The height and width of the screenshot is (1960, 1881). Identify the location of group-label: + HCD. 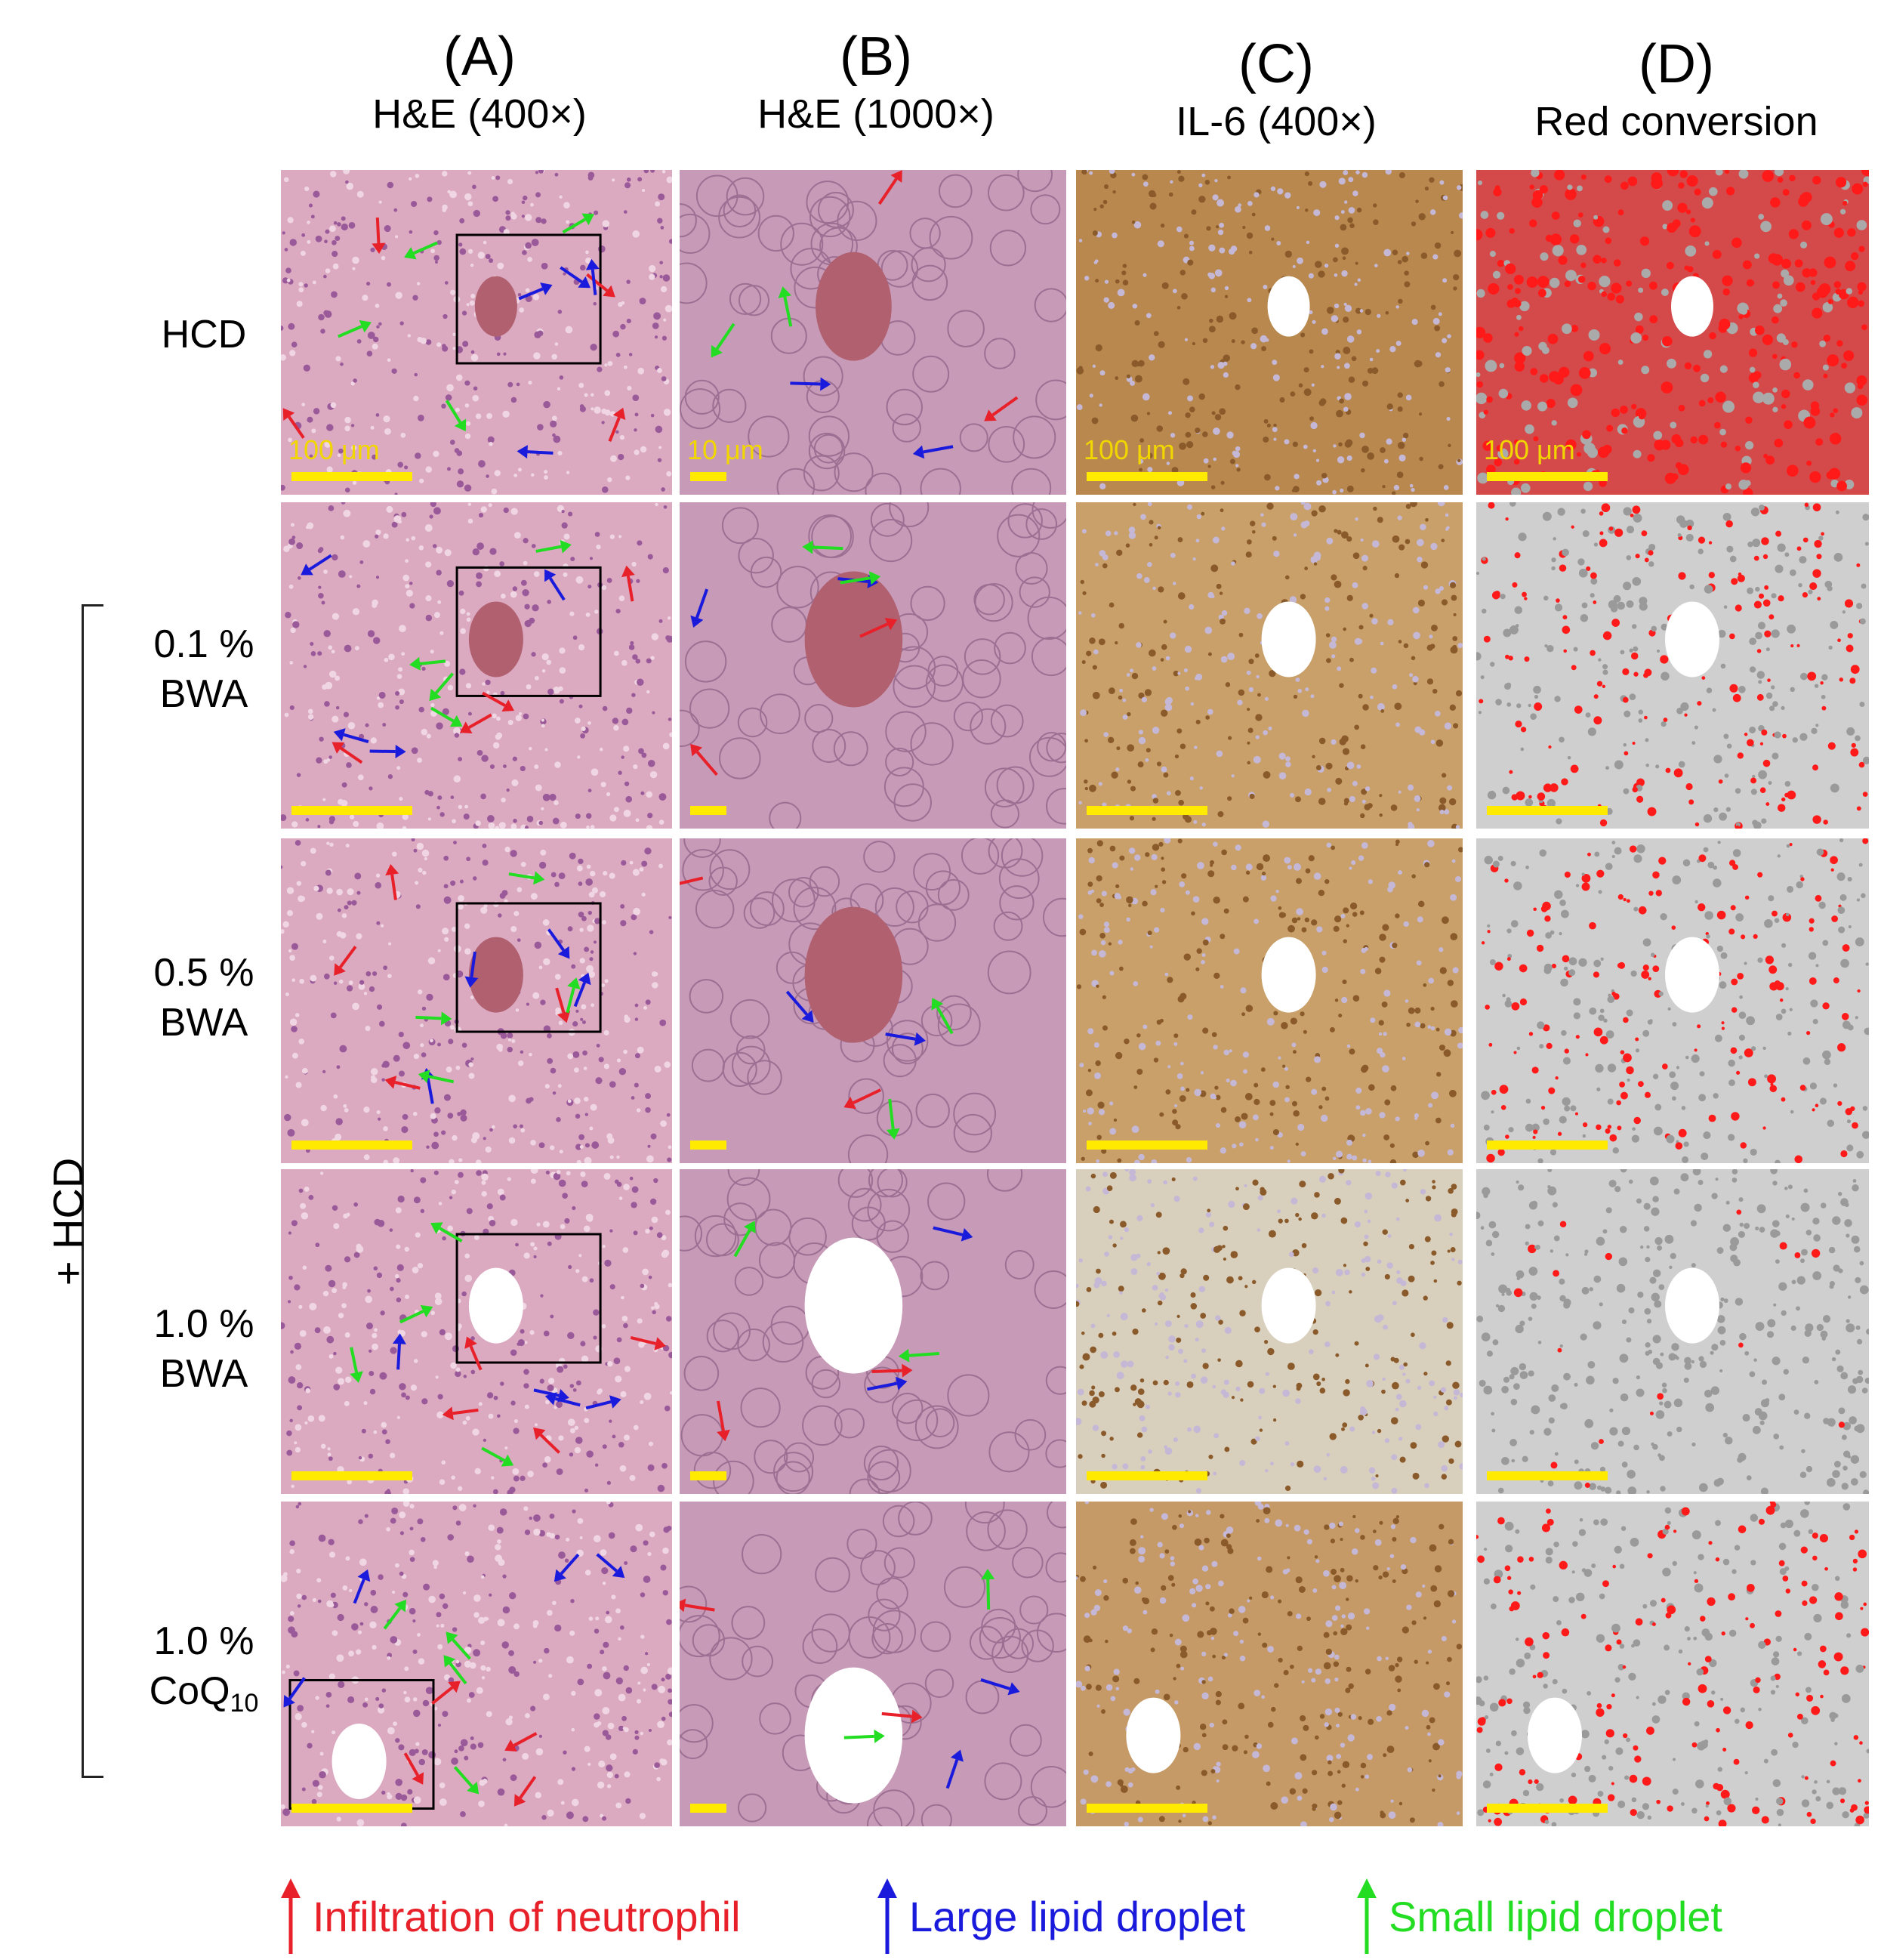
(68, 1221).